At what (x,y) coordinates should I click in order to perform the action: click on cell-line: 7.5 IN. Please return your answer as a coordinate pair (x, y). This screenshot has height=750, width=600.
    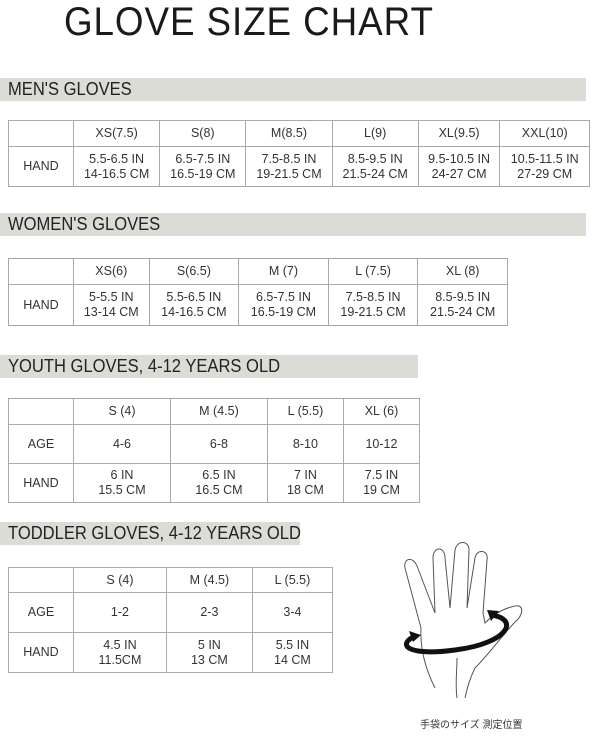
    Looking at the image, I should click on (381, 475).